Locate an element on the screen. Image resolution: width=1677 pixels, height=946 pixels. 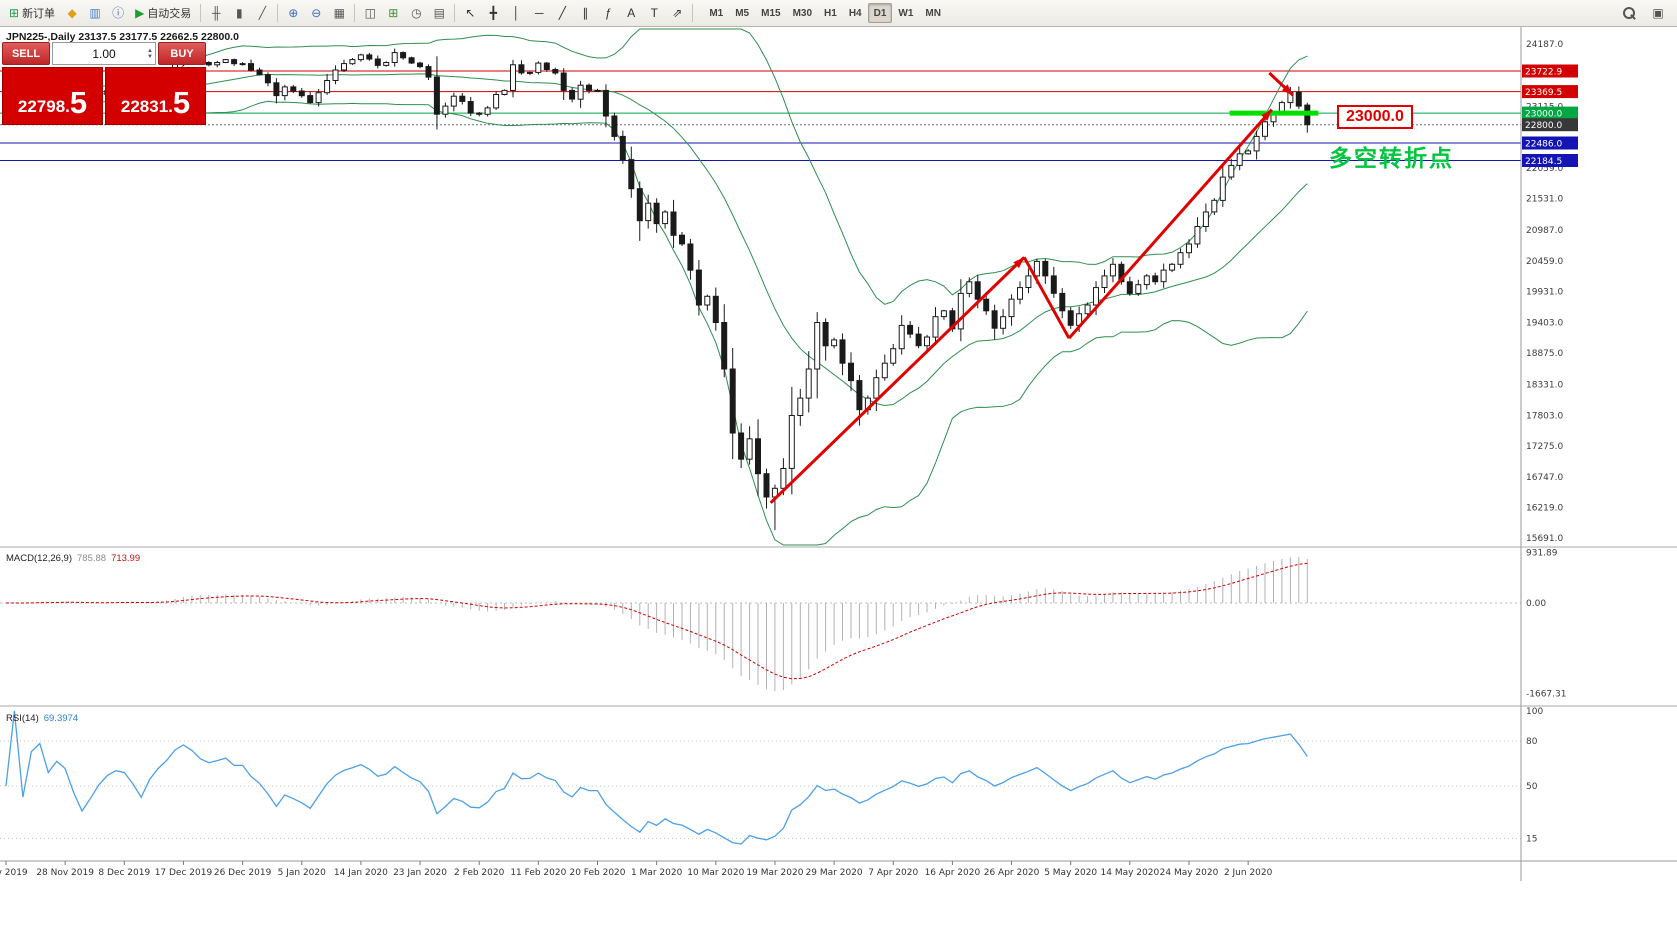
sell-button: SELL is located at coordinates (26, 53).